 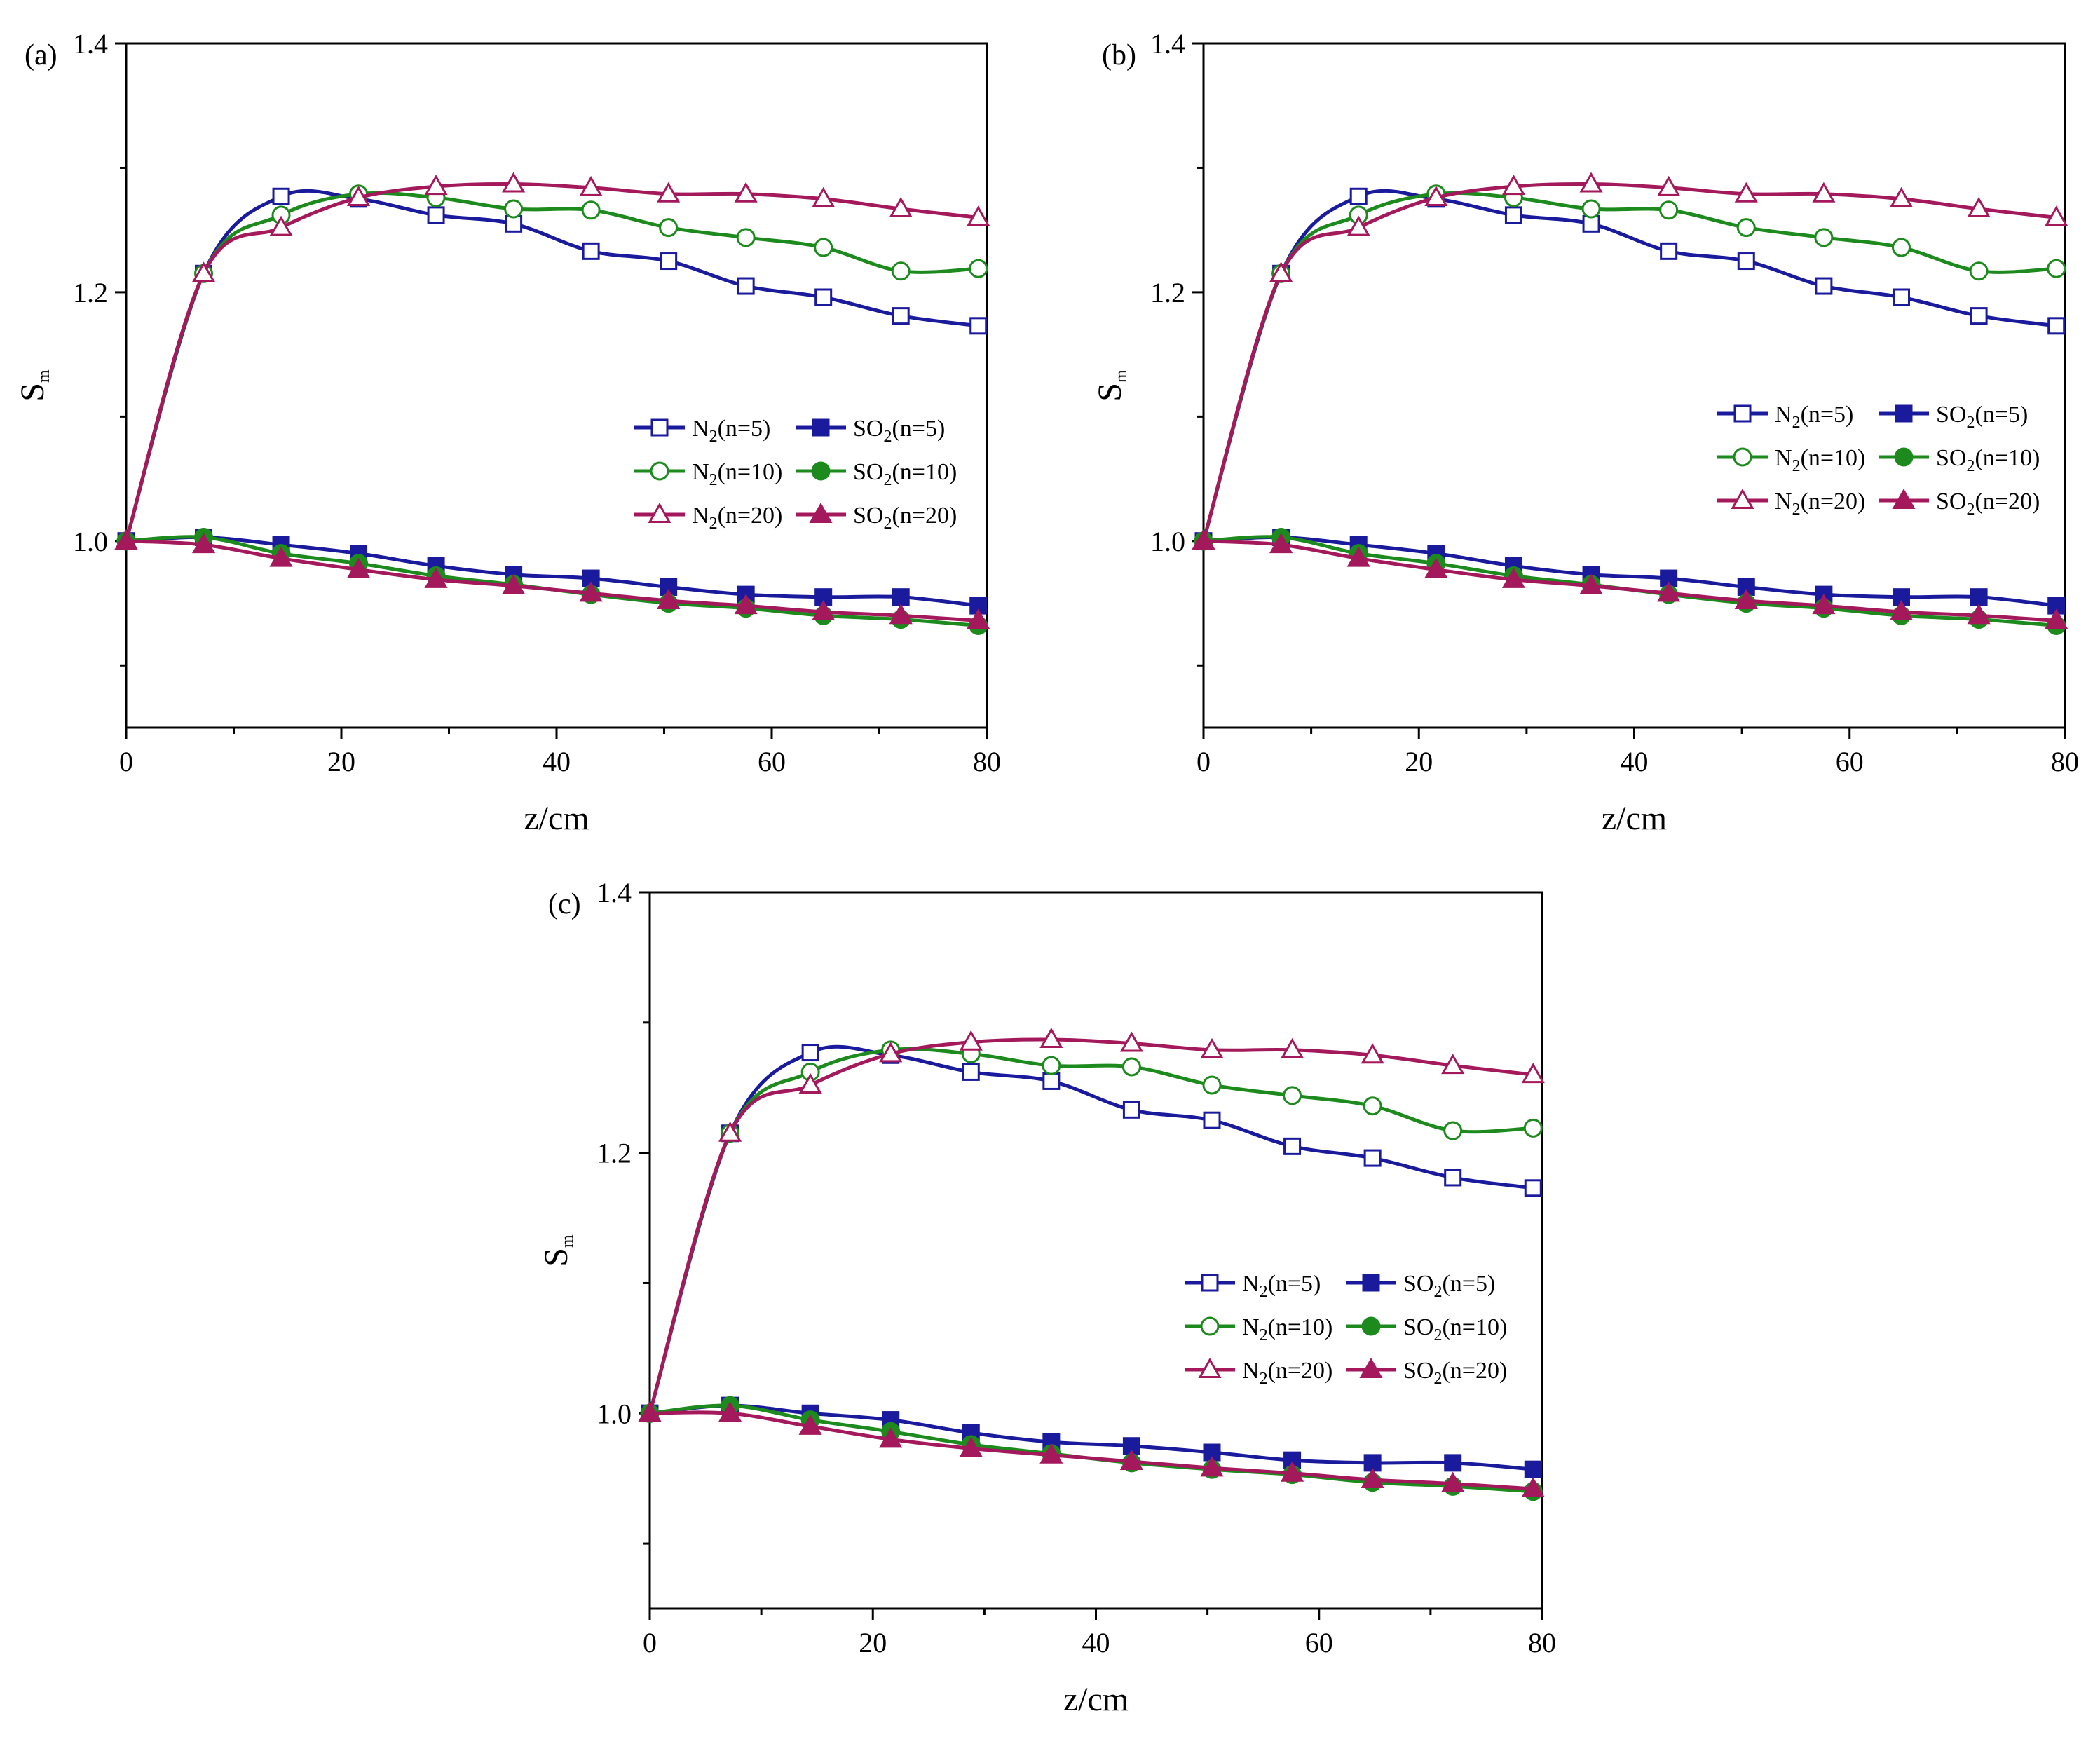 I want to click on x-tick-label: 60, so click(x=1319, y=1642).